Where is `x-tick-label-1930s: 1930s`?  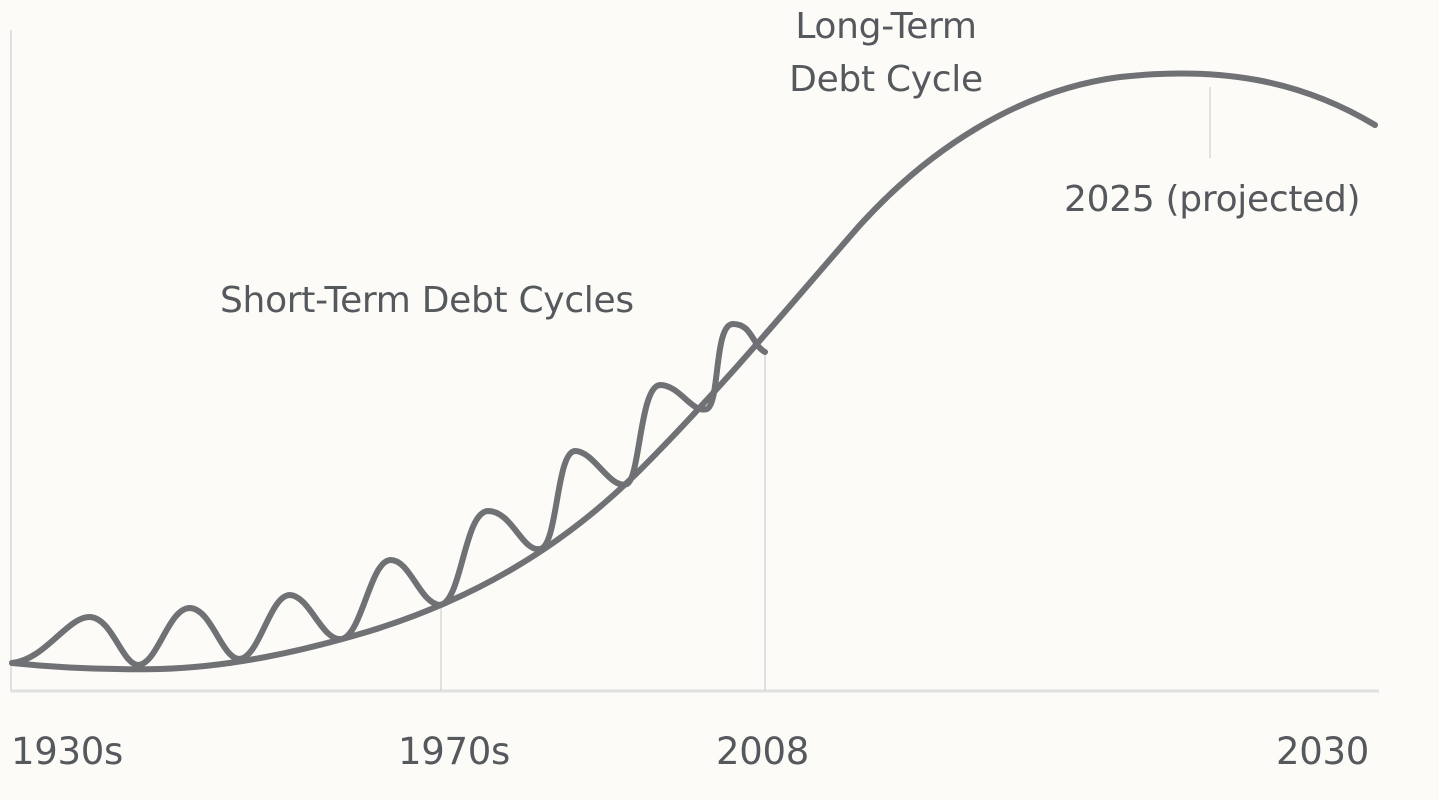 x-tick-label-1930s: 1930s is located at coordinates (67, 751).